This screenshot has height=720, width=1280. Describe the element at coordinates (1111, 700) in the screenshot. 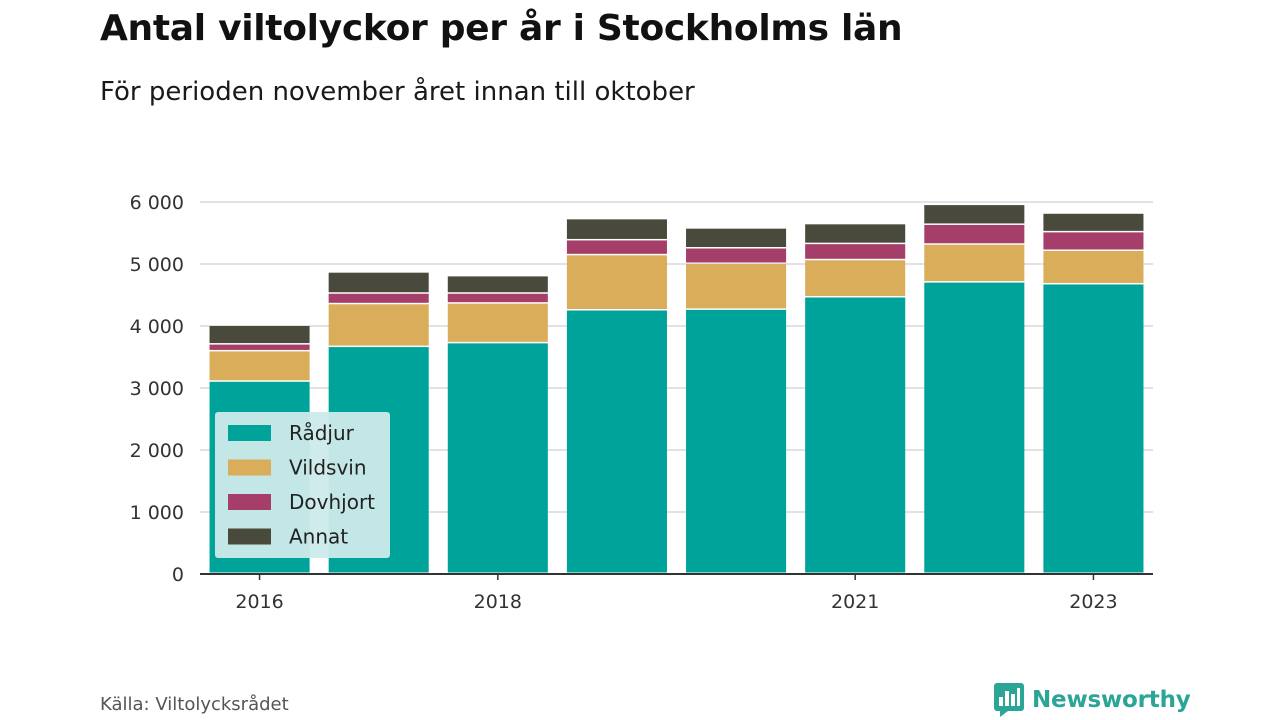

I see `brand-name: Newsworthy` at that location.